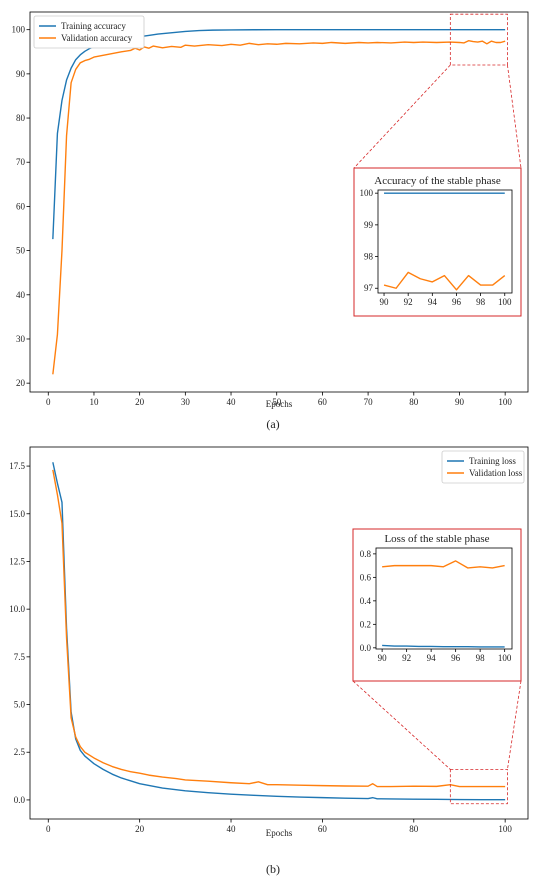 Image resolution: width=550 pixels, height=887 pixels. What do you see at coordinates (366, 554) in the screenshot?
I see `inset-y-tick-label: 0.8` at bounding box center [366, 554].